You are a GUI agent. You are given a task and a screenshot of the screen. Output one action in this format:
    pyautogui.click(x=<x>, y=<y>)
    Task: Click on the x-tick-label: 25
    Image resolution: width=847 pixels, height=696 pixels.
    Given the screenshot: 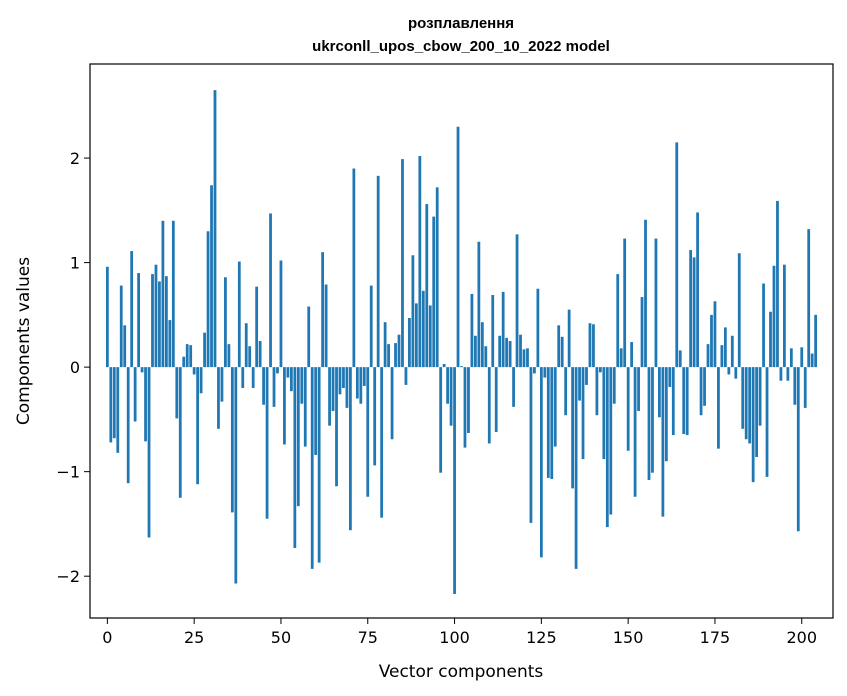 What is the action you would take?
    pyautogui.click(x=194, y=637)
    